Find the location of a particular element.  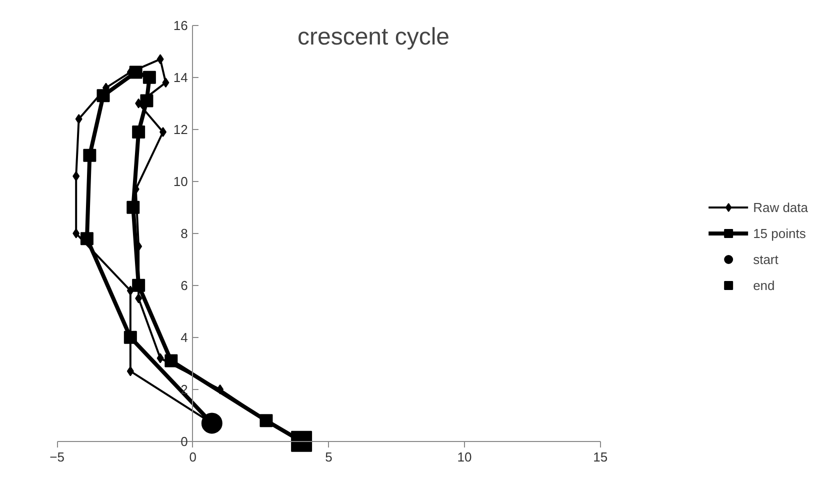

legend-label: start is located at coordinates (765, 259).